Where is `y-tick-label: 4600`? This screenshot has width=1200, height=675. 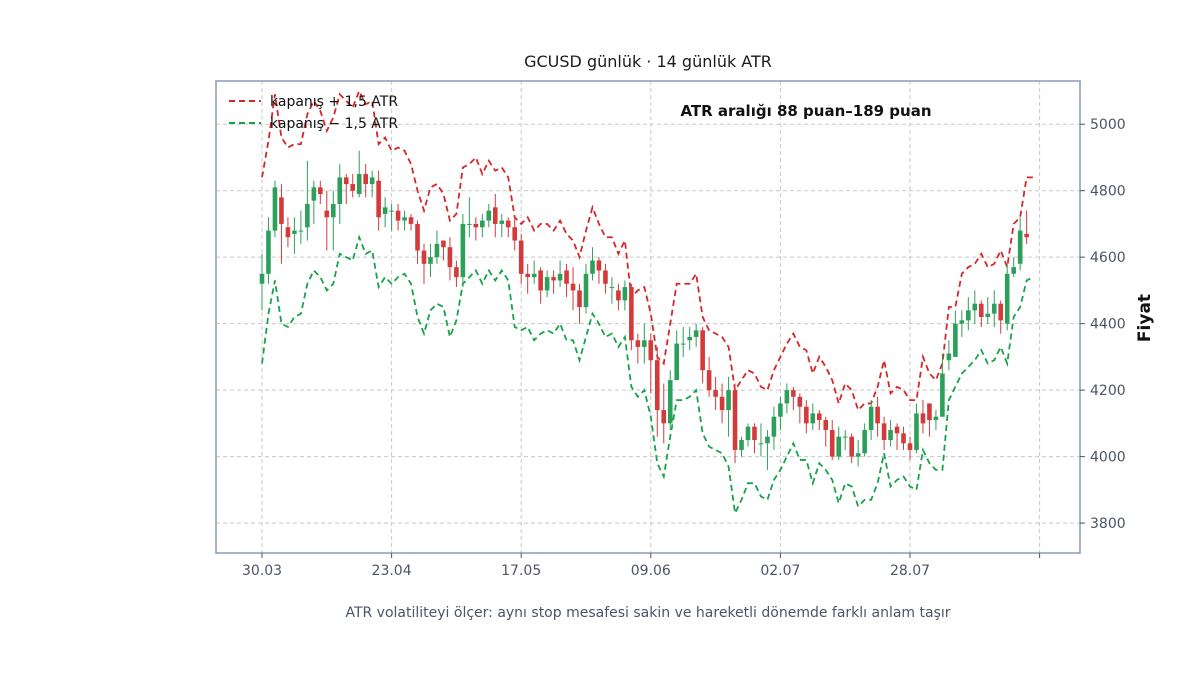
y-tick-label: 4600 is located at coordinates (1108, 258).